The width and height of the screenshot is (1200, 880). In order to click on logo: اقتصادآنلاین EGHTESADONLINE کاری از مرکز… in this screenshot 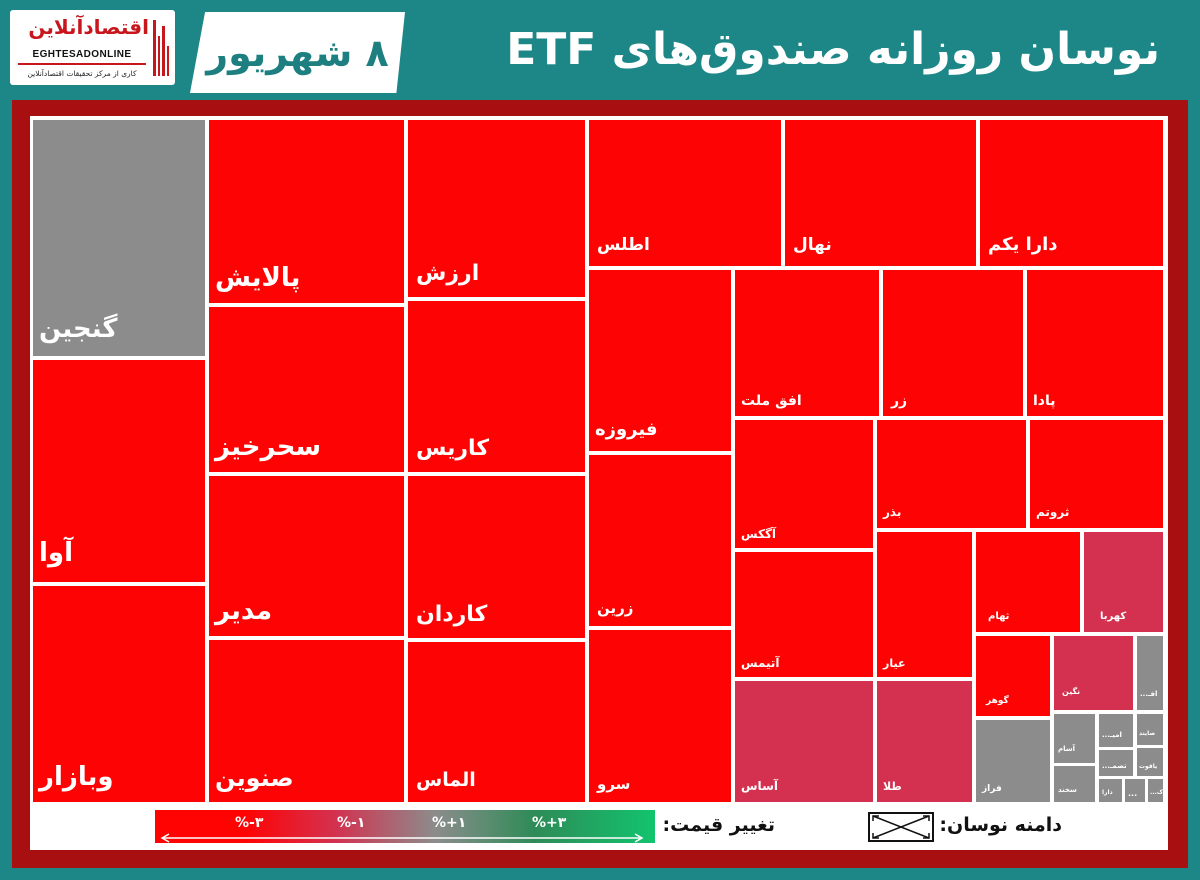, I will do `click(92, 47)`.